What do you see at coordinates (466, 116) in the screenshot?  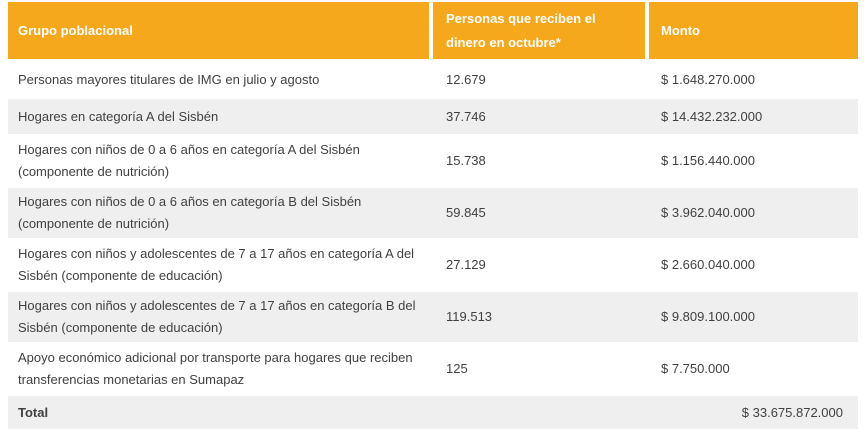 I see `cell-personas: 37.746` at bounding box center [466, 116].